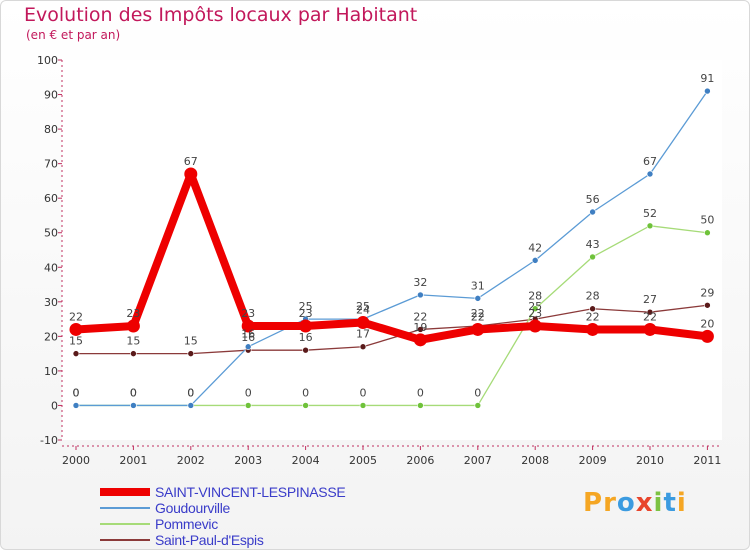 This screenshot has width=750, height=550. Describe the element at coordinates (51, 336) in the screenshot. I see `y-tick-label: 20` at that location.